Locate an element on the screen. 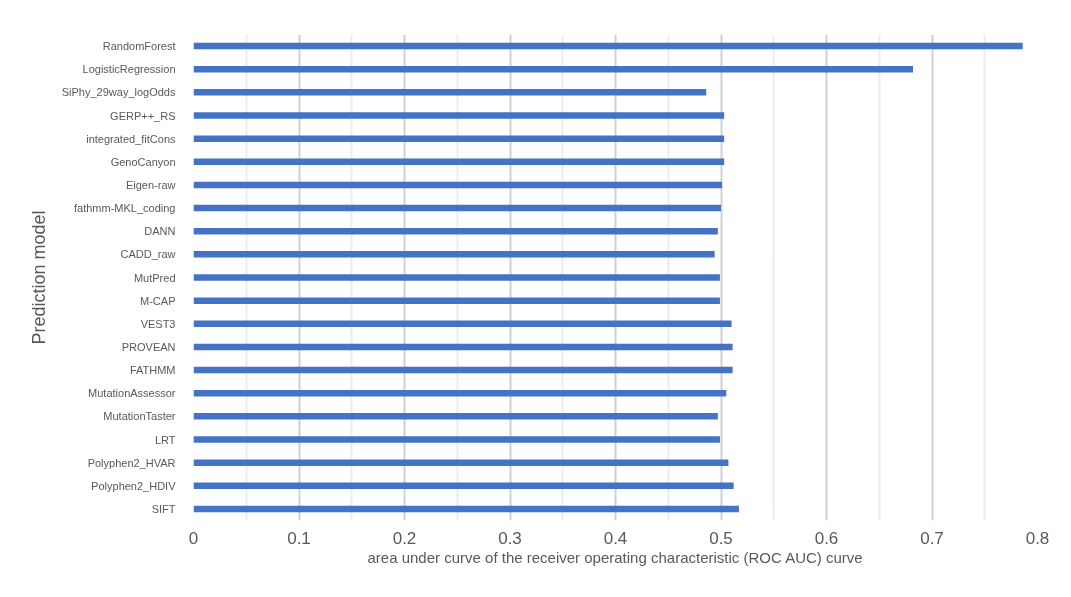 The height and width of the screenshot is (597, 1071). y-tick-label: SIFT is located at coordinates (163, 508).